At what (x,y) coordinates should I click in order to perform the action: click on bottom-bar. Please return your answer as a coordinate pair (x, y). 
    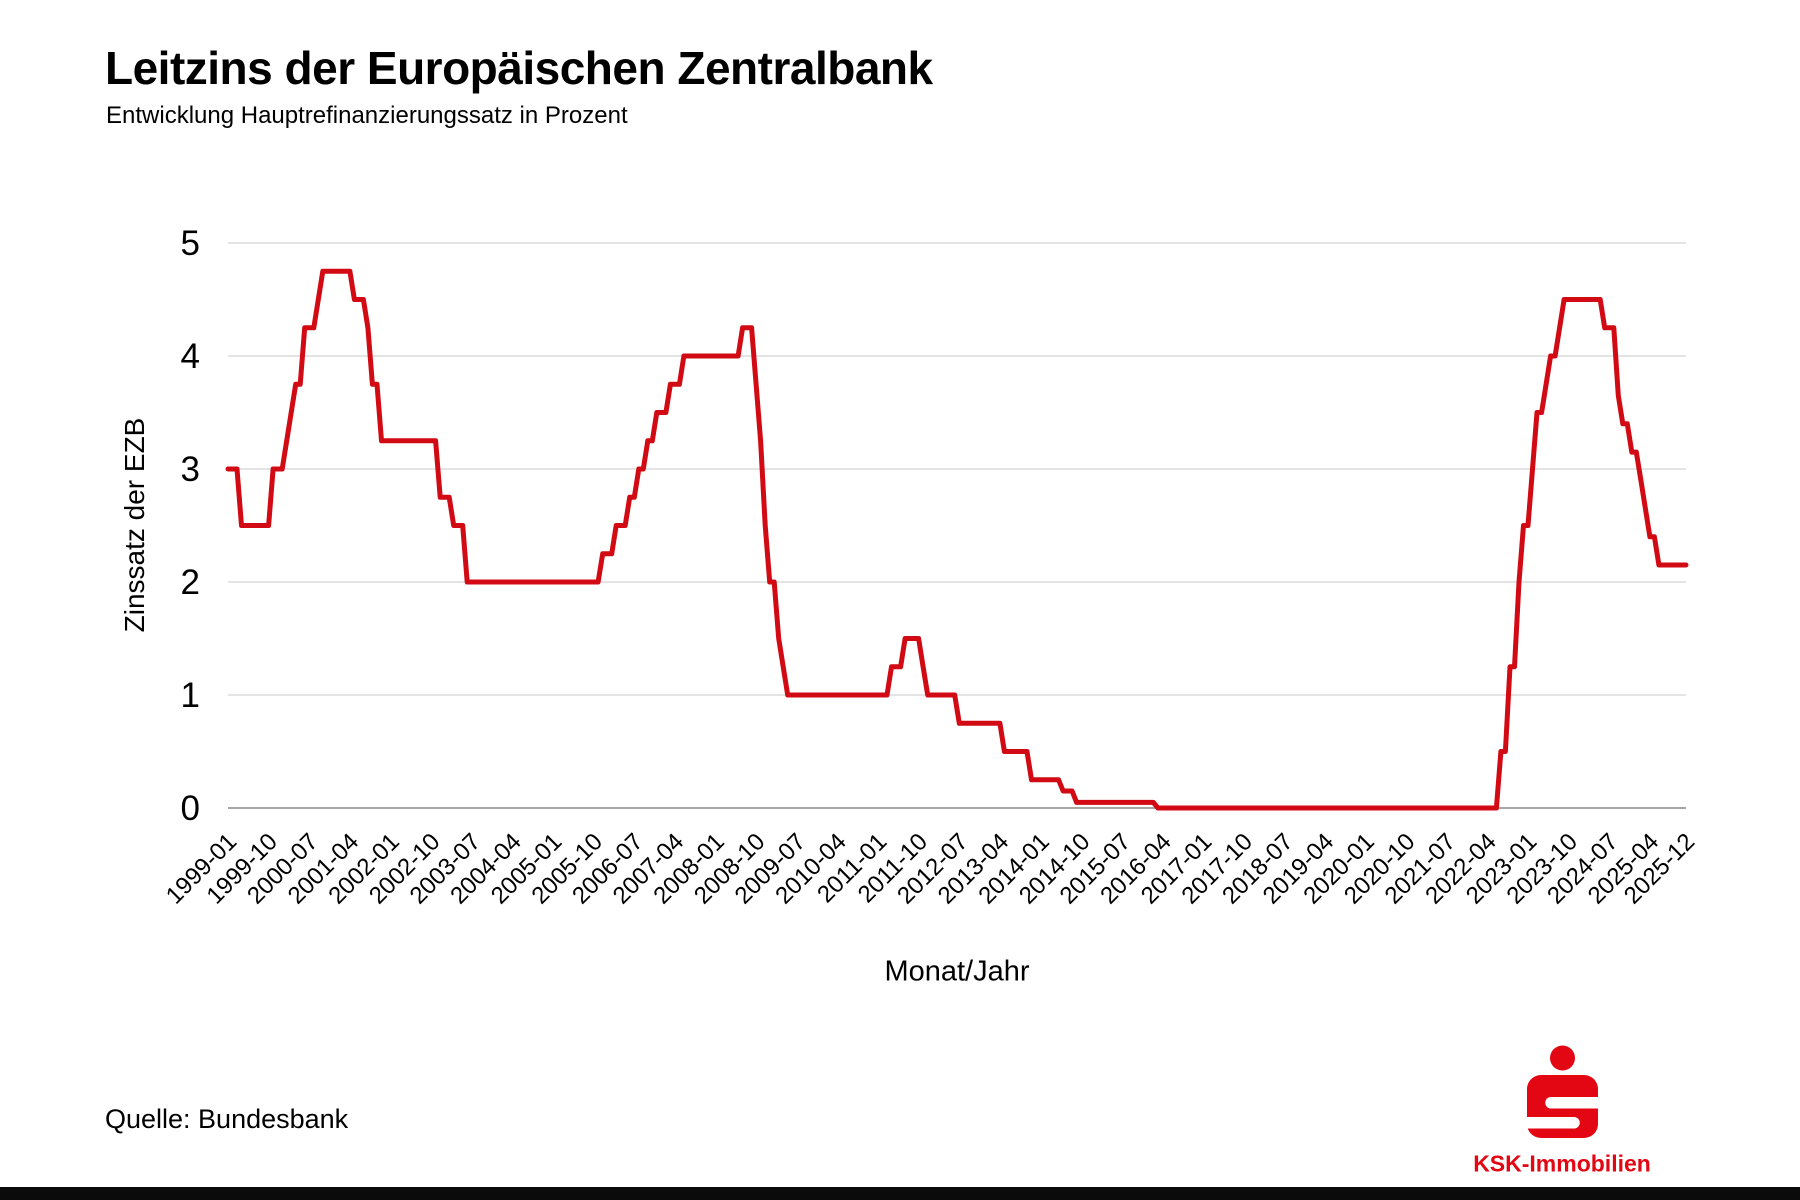
    Looking at the image, I should click on (900, 1193).